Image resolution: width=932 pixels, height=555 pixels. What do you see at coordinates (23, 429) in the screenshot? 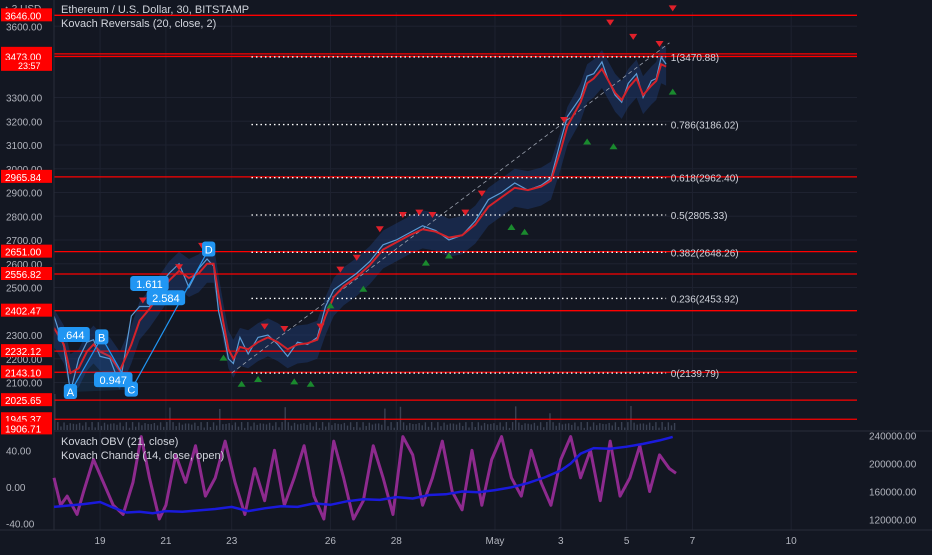
I see `price-level-badge-label: 1906.71` at bounding box center [23, 429].